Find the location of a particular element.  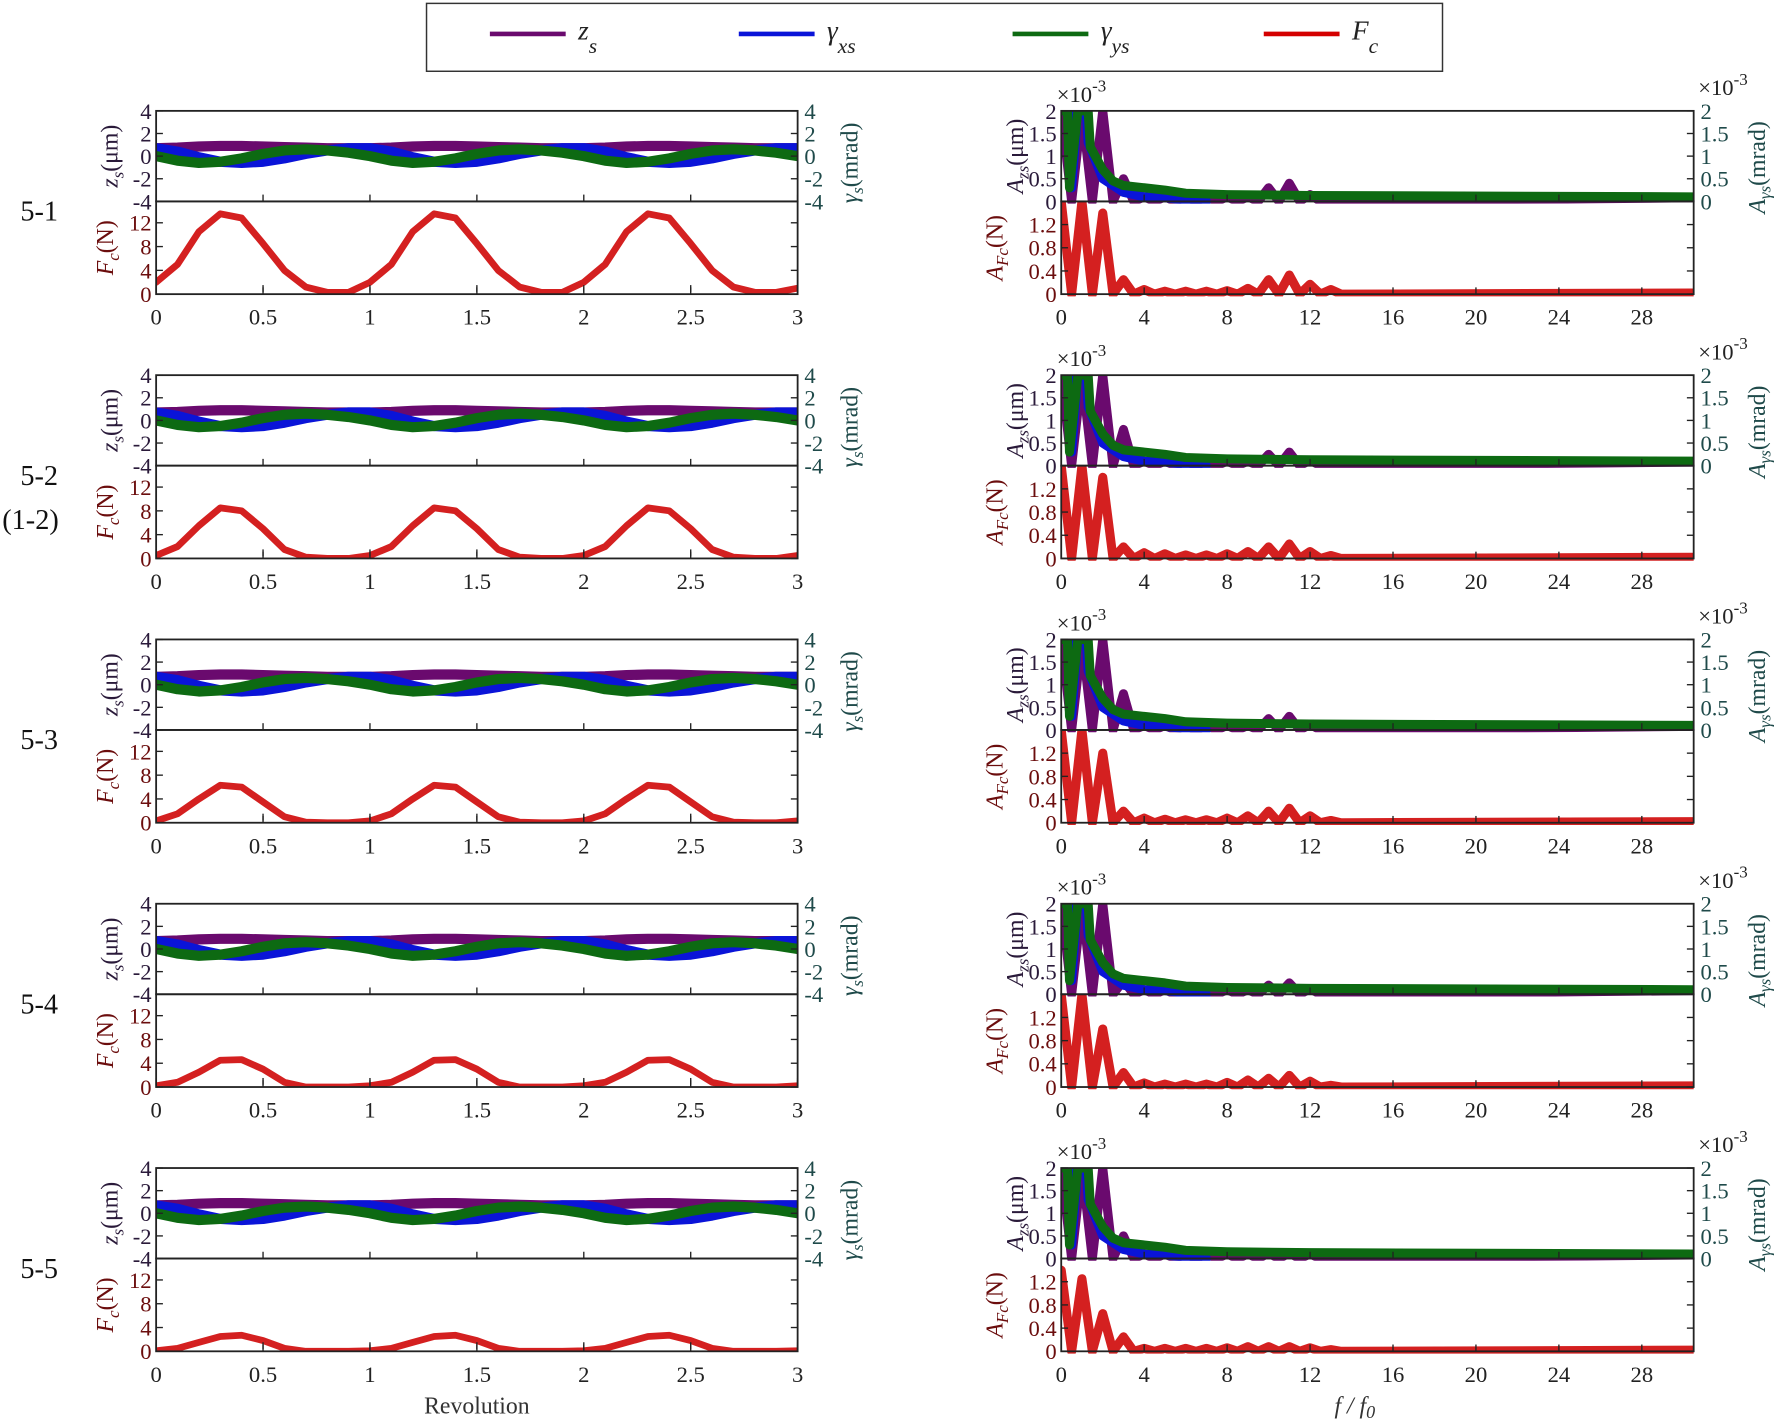

right-exponent-label: ×10⁻³ is located at coordinates (1723, 1142).